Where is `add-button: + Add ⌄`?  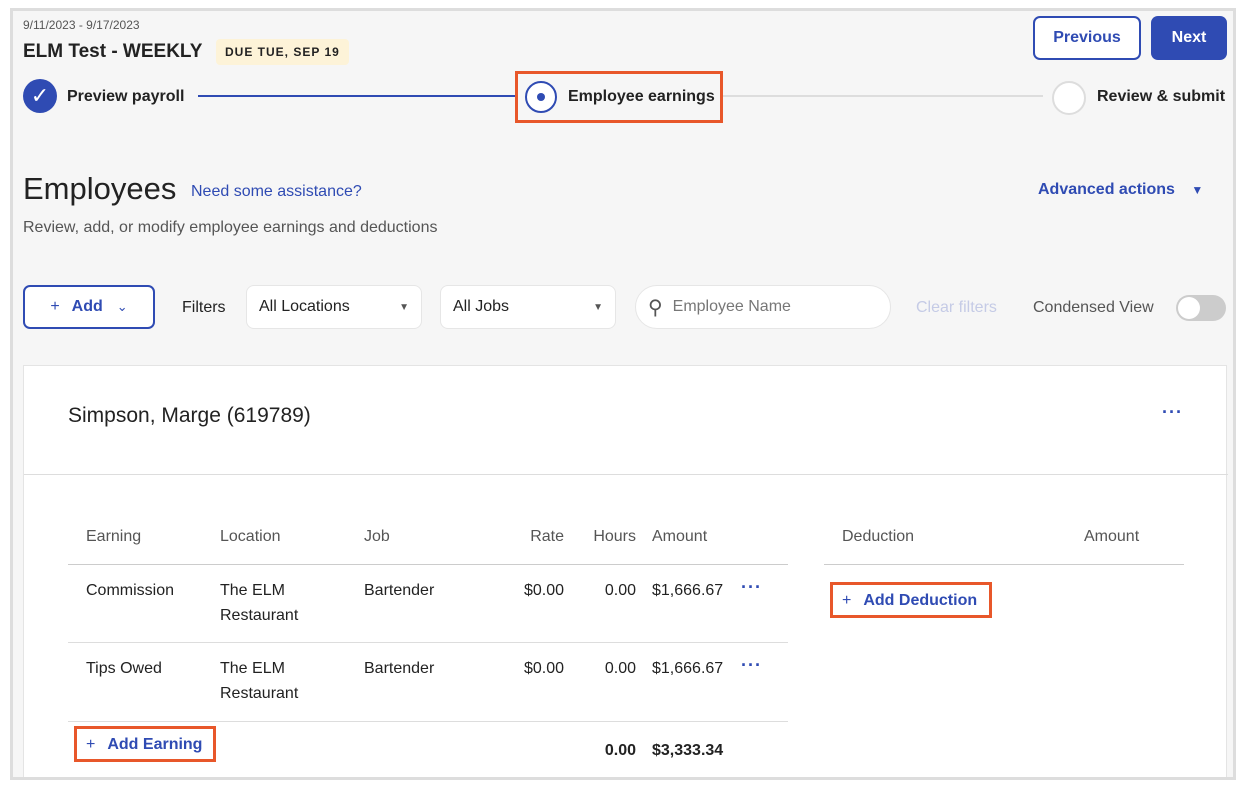 add-button: + Add ⌄ is located at coordinates (89, 307).